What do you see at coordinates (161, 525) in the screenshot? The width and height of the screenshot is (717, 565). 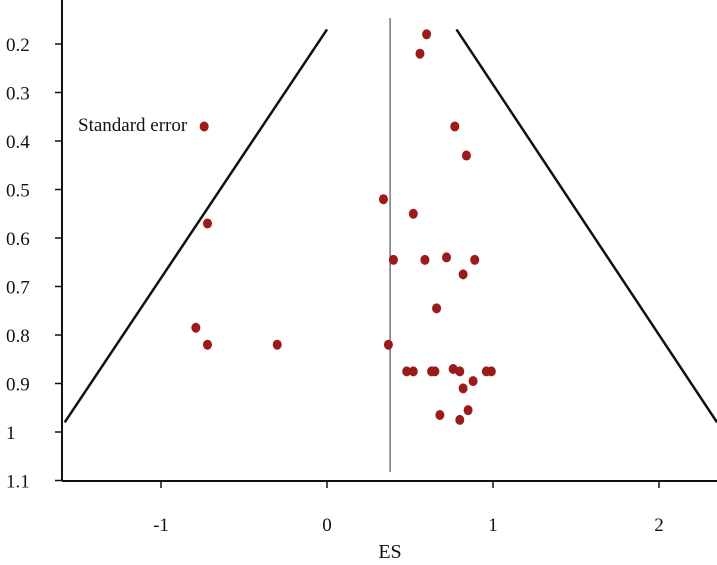 I see `x-tick-label: -1` at bounding box center [161, 525].